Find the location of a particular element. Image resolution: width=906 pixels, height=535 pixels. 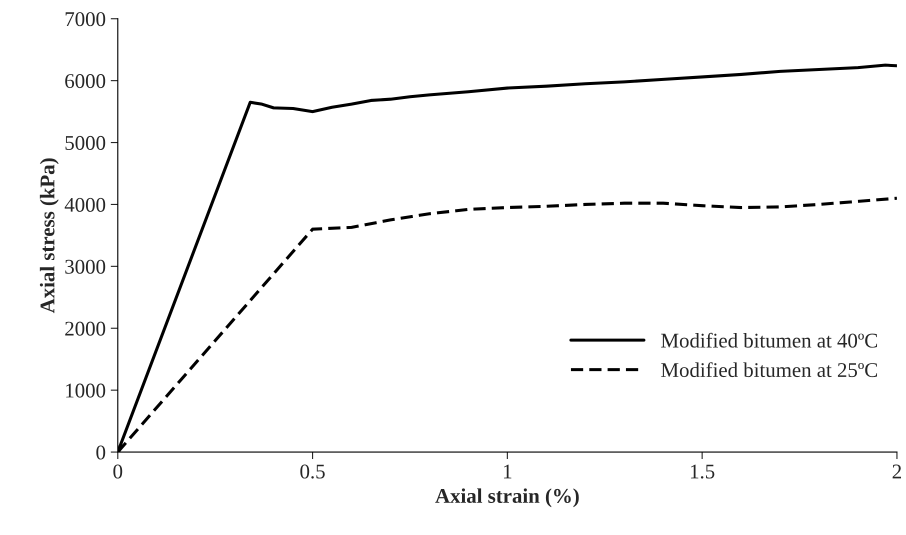

x-tick-label: 1.5 is located at coordinates (702, 471).